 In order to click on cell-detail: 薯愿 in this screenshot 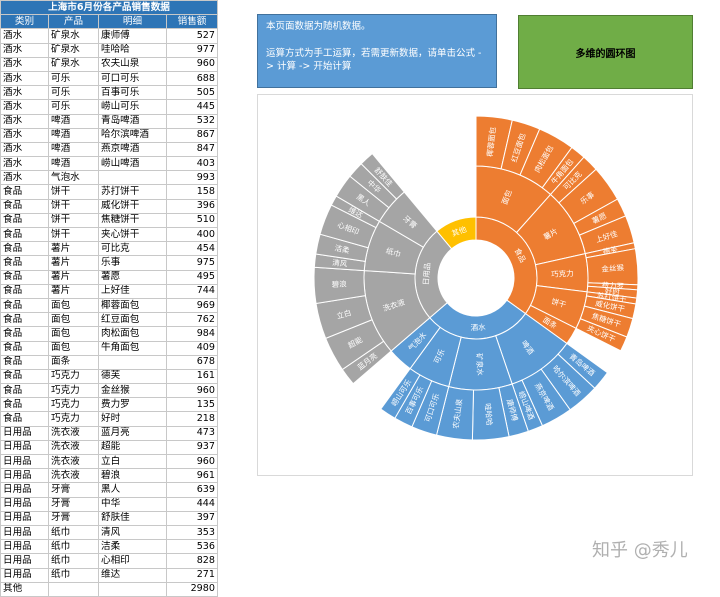, I will do `click(132, 277)`.